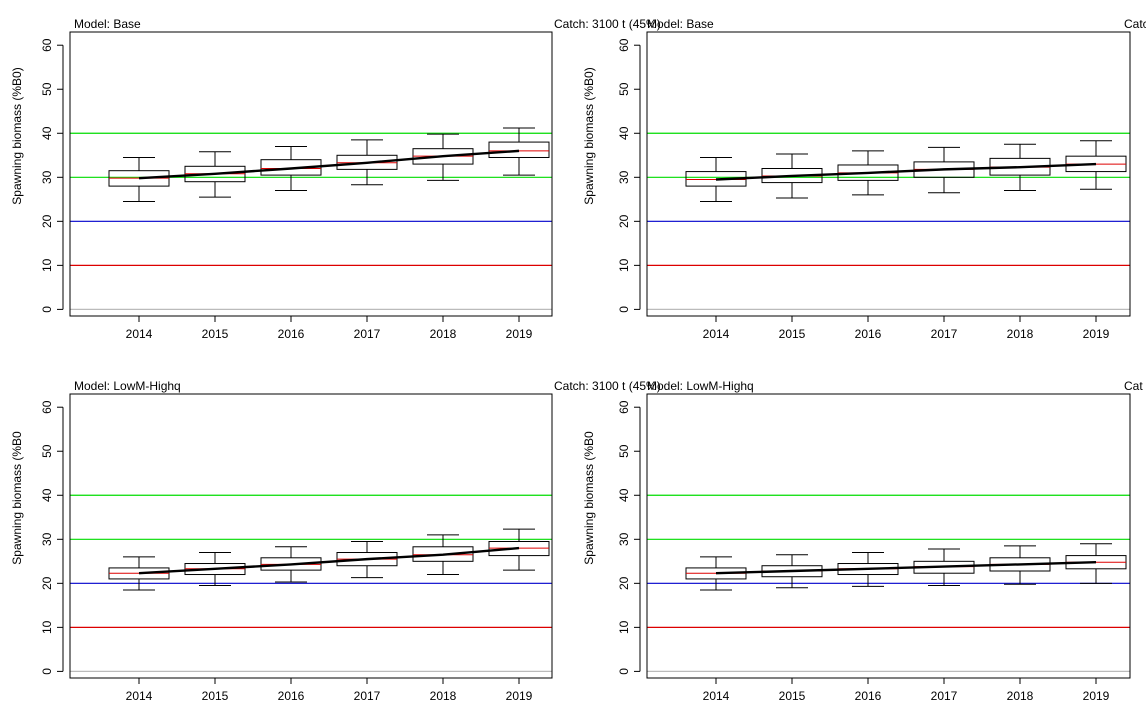 The height and width of the screenshot is (707, 1146). What do you see at coordinates (1133, 386) in the screenshot?
I see `catch-label: Cat` at bounding box center [1133, 386].